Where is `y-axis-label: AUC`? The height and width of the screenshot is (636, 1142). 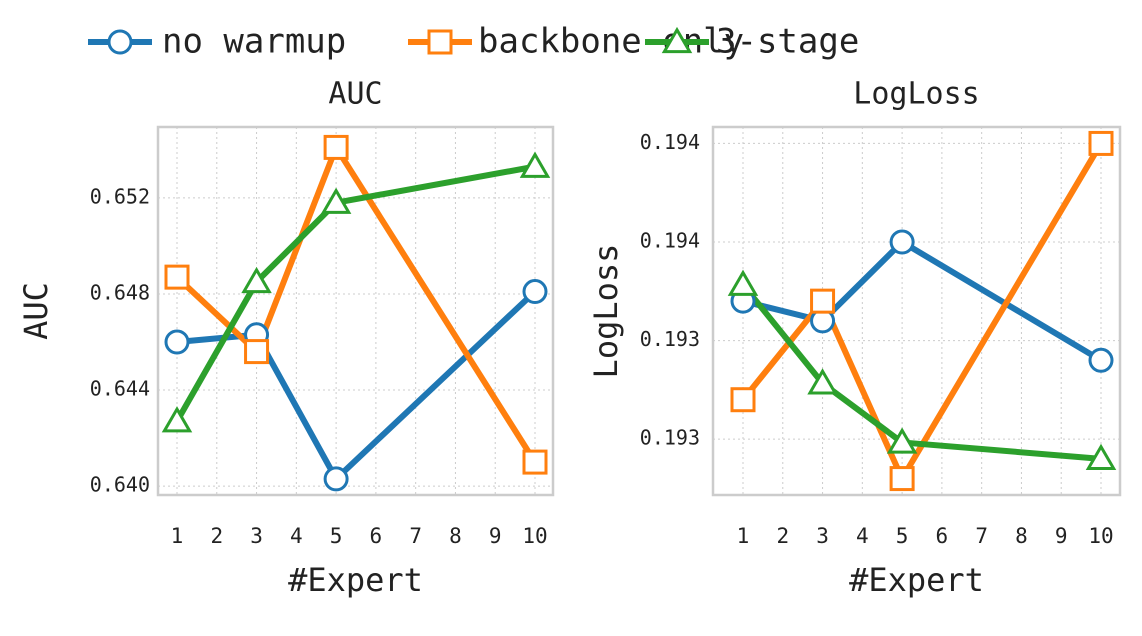
y-axis-label: AUC is located at coordinates (36, 311).